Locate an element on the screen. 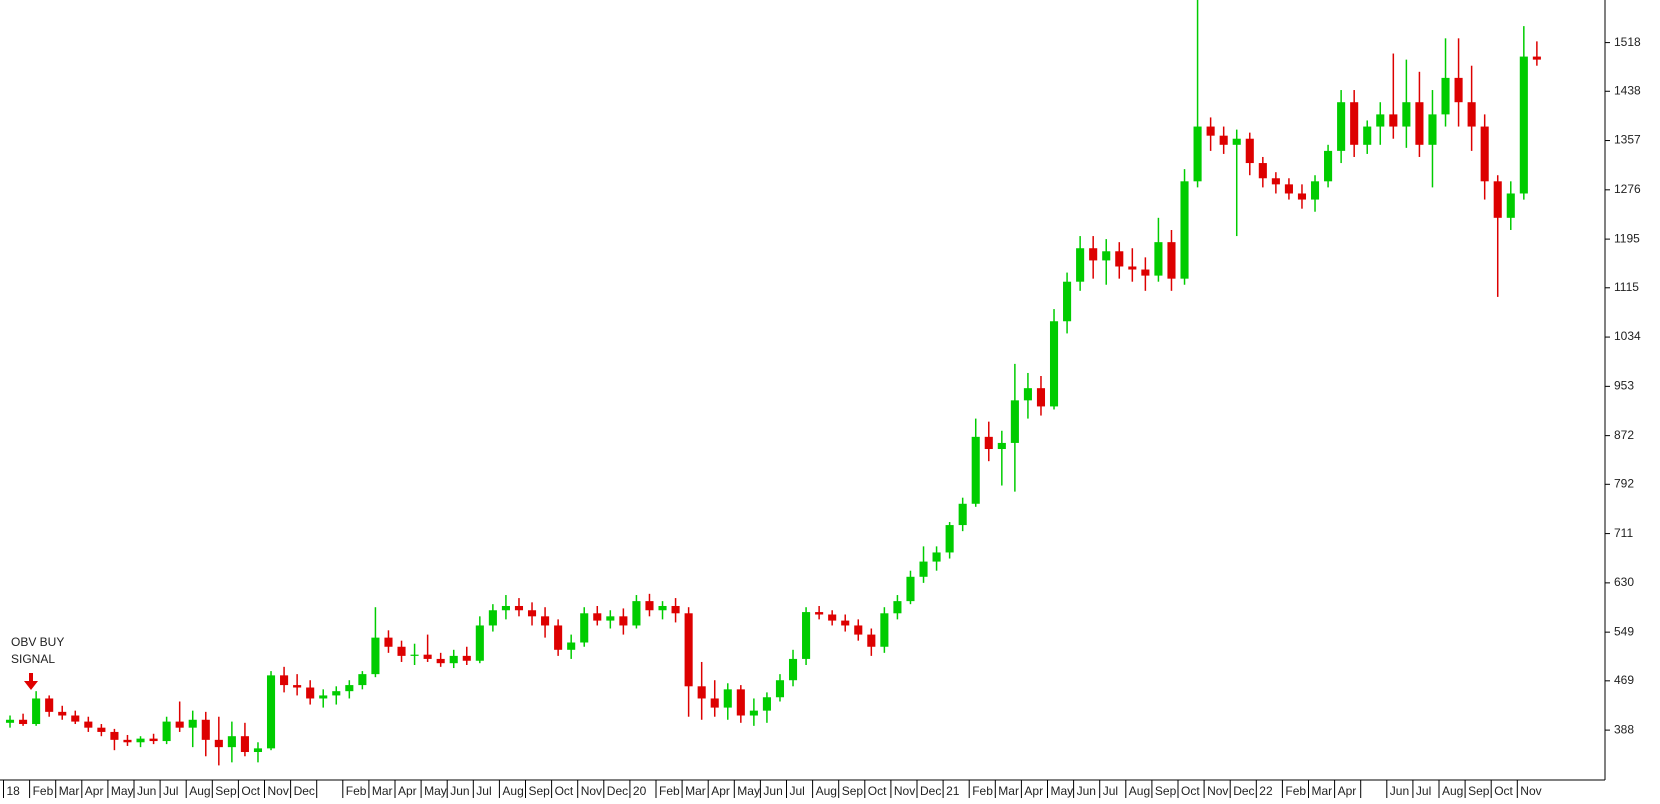  y-tick-label: 388 is located at coordinates (1624, 729).